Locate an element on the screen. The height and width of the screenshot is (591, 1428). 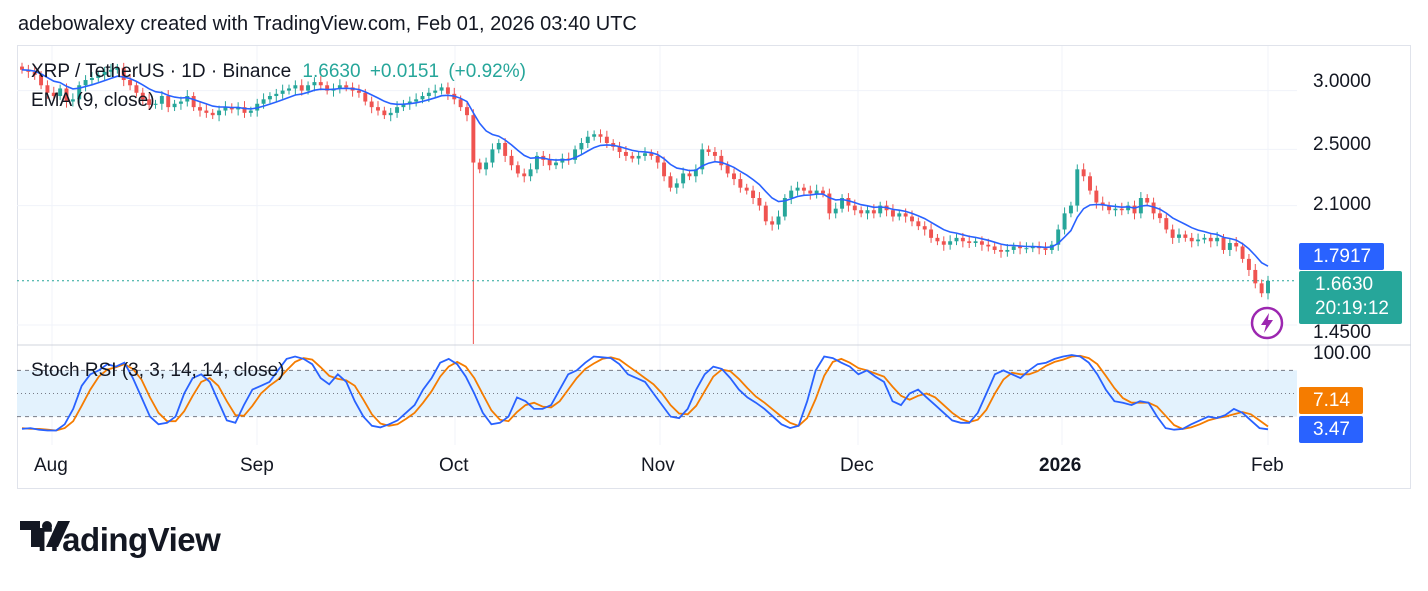
price-tick: 2.5000 is located at coordinates (1342, 144).